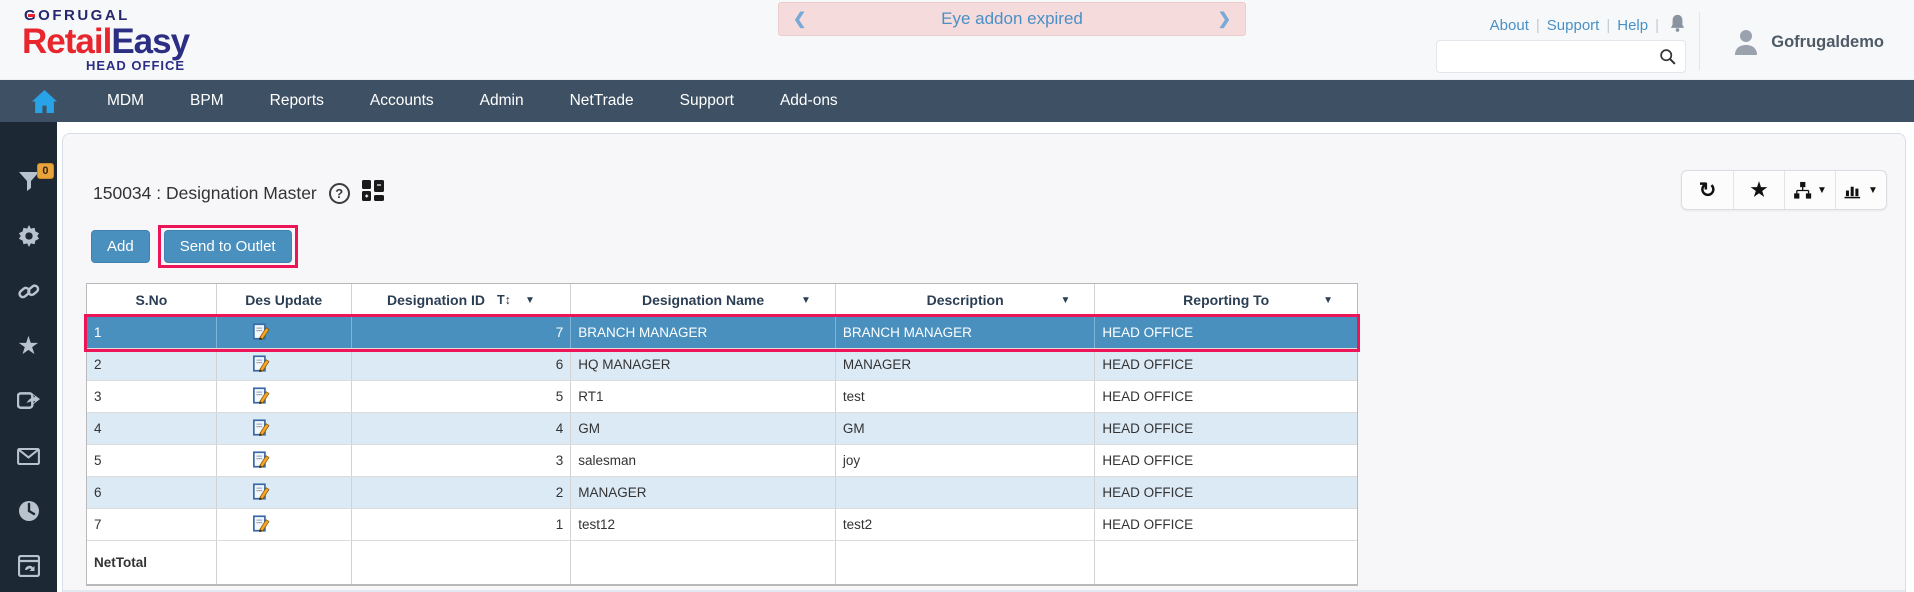 This screenshot has width=1914, height=592. What do you see at coordinates (296, 100) in the screenshot?
I see `nav-item-reports: Reports` at bounding box center [296, 100].